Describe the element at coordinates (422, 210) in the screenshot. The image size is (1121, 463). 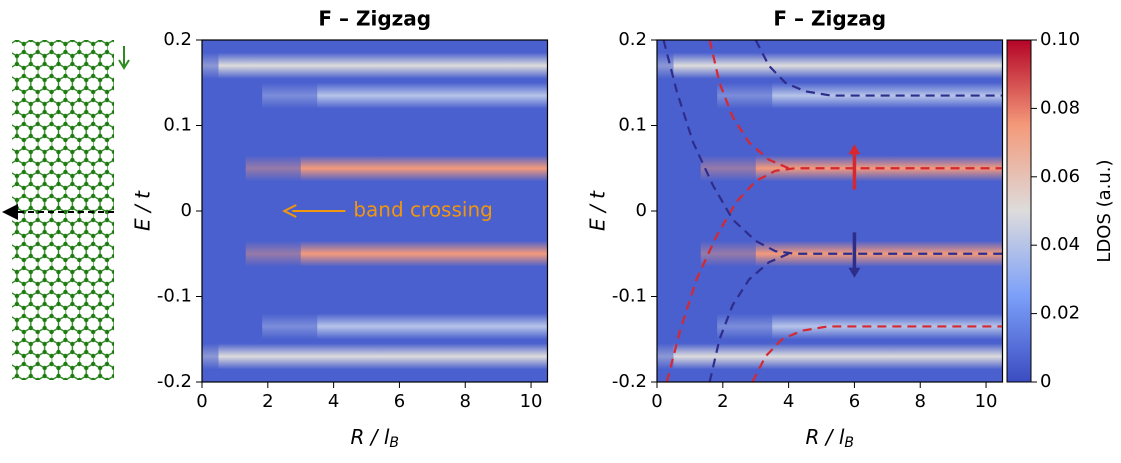
I see `annotation-text: band crossing` at that location.